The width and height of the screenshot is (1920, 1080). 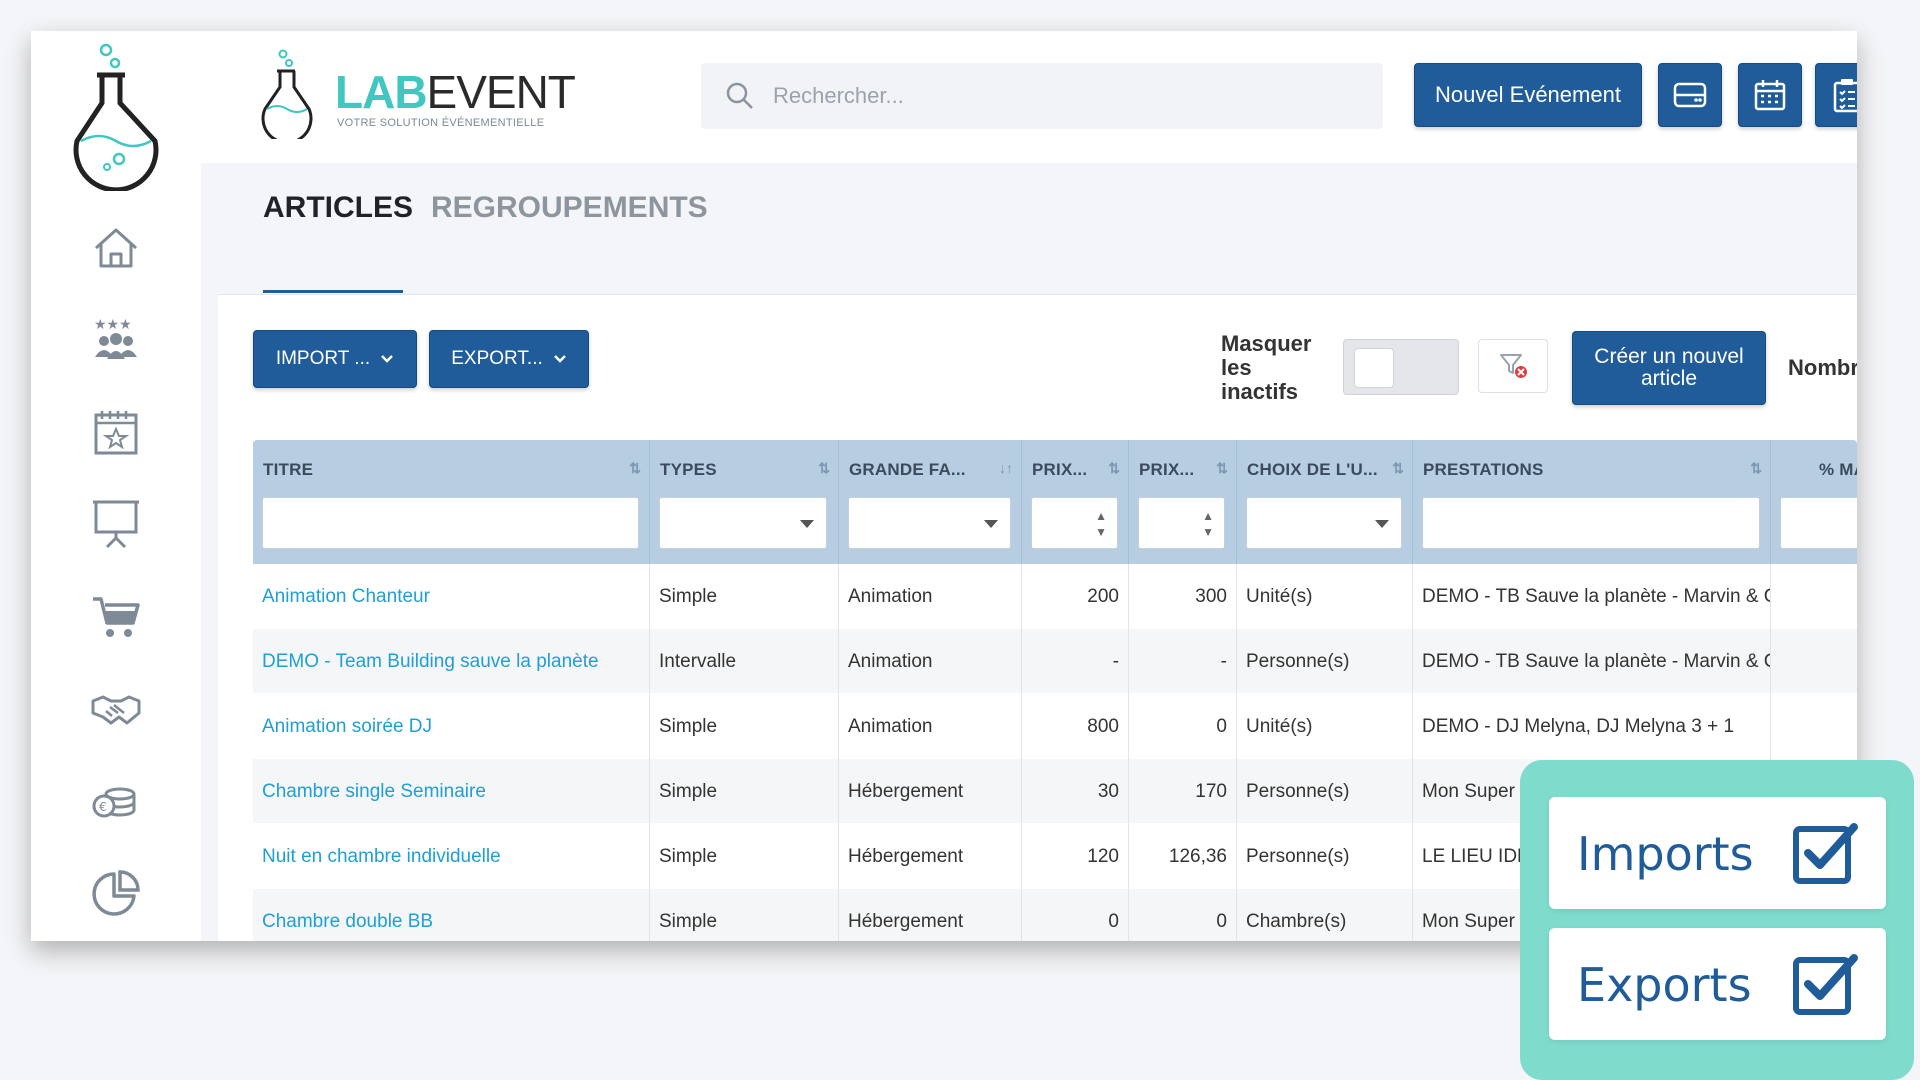 I want to click on sidebar-item-finance: €, so click(x=116, y=800).